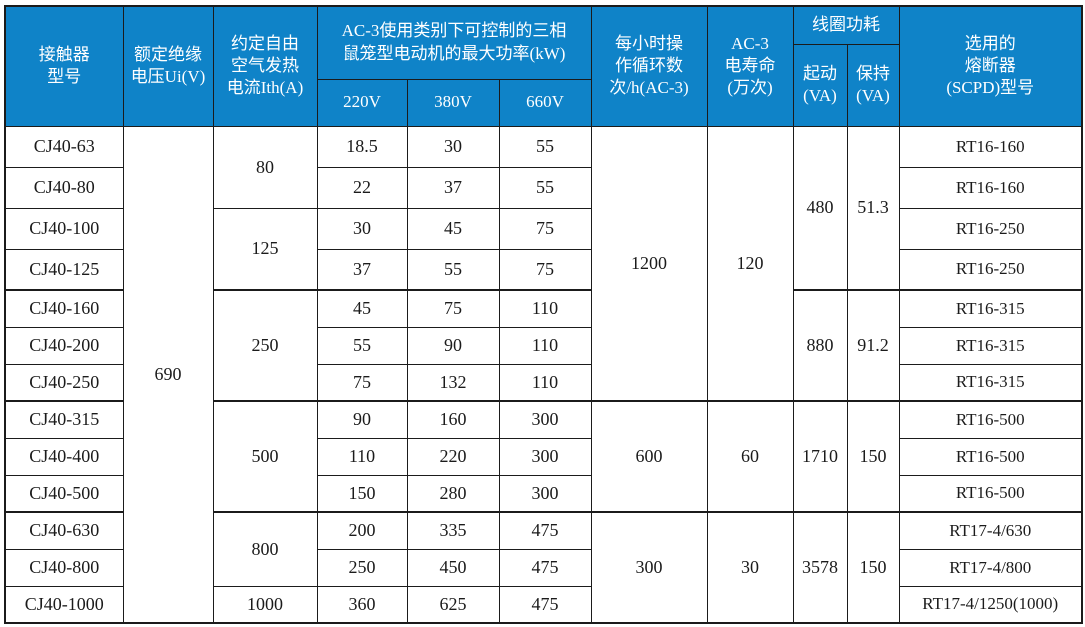 The height and width of the screenshot is (627, 1085). What do you see at coordinates (649, 66) in the screenshot?
I see `col-header-operations-per-hour: 每小时操 作循环数 次/h(AC-3)` at bounding box center [649, 66].